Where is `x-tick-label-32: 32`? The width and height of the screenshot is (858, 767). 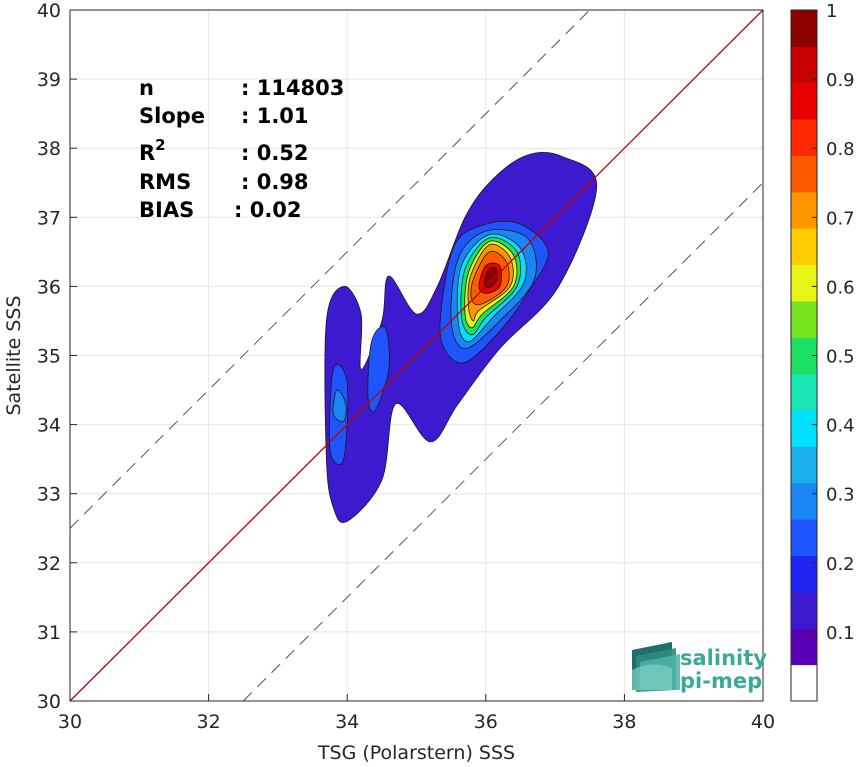 x-tick-label-32: 32 is located at coordinates (209, 722).